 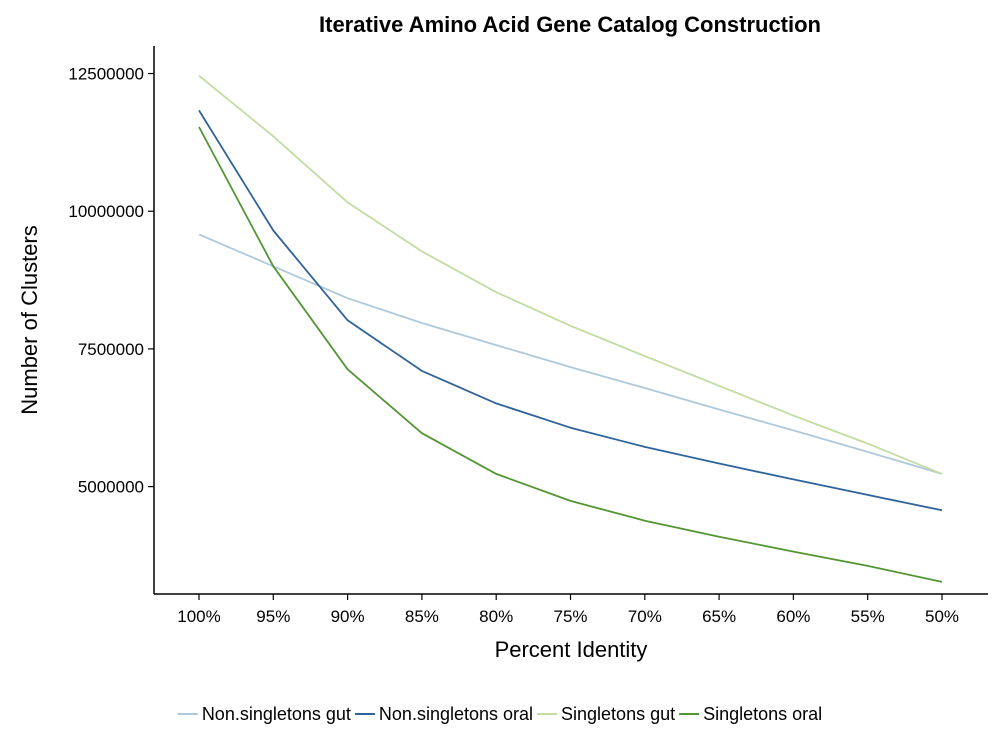 I want to click on x-tick-label: 95%, so click(x=273, y=616).